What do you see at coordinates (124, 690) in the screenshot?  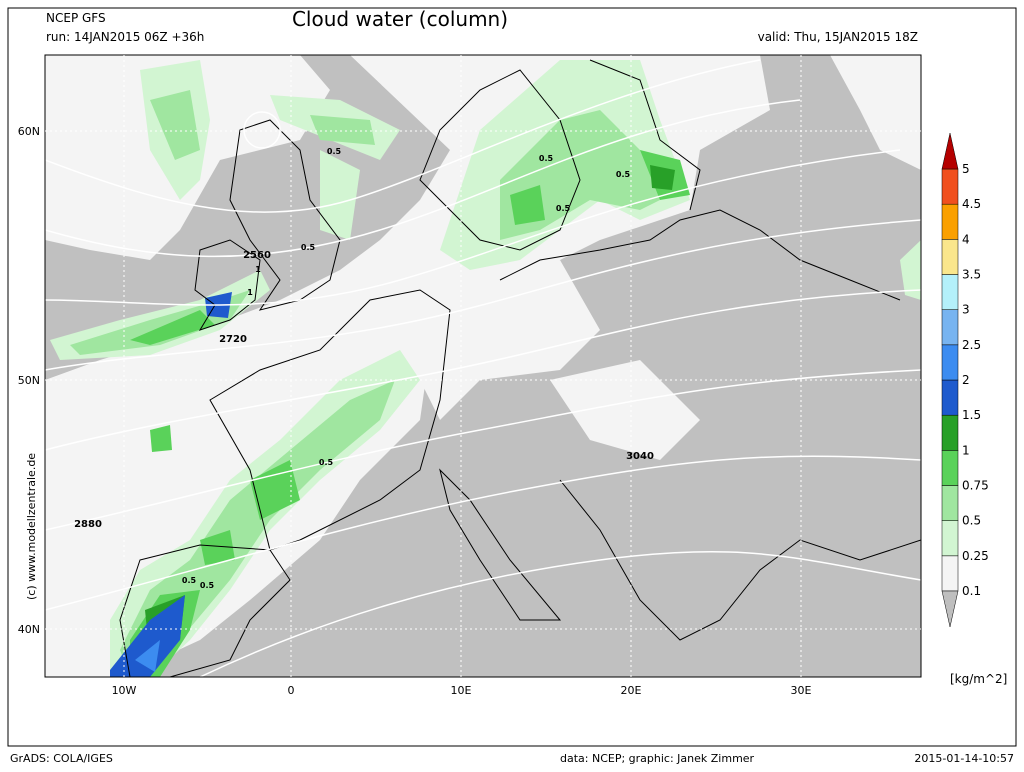 I see `lon-label: 10W` at bounding box center [124, 690].